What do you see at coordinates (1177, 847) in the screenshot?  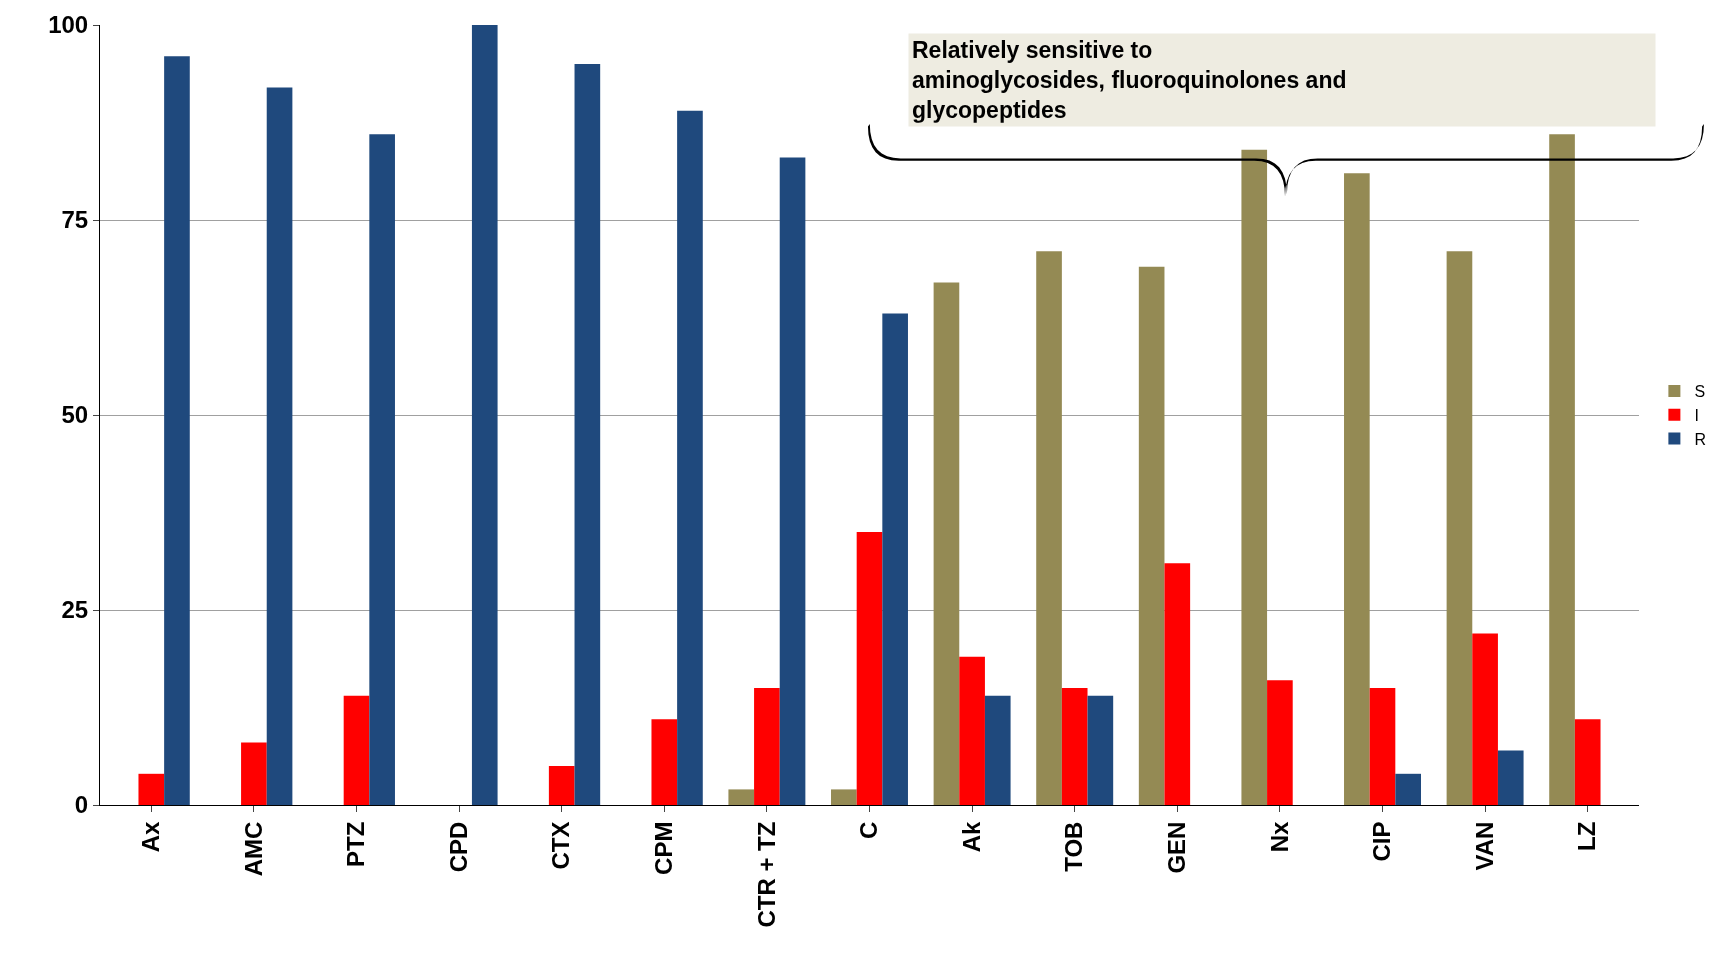 I see `x-tick-label: GEN` at bounding box center [1177, 847].